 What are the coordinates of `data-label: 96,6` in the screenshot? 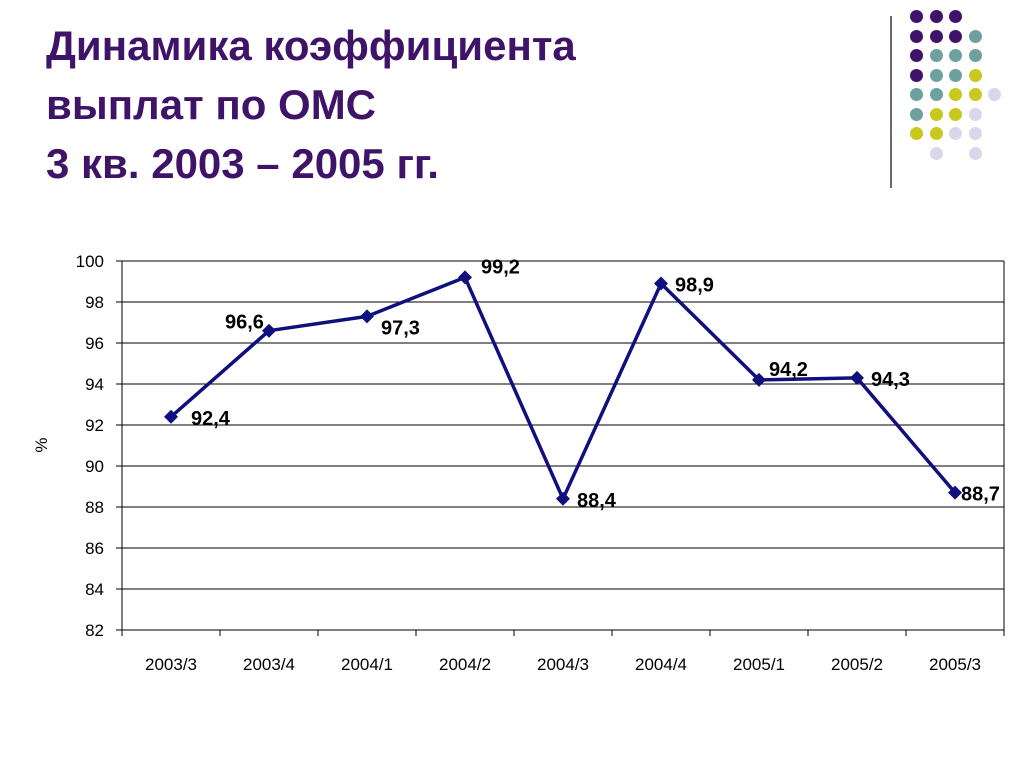 It's located at (244, 323).